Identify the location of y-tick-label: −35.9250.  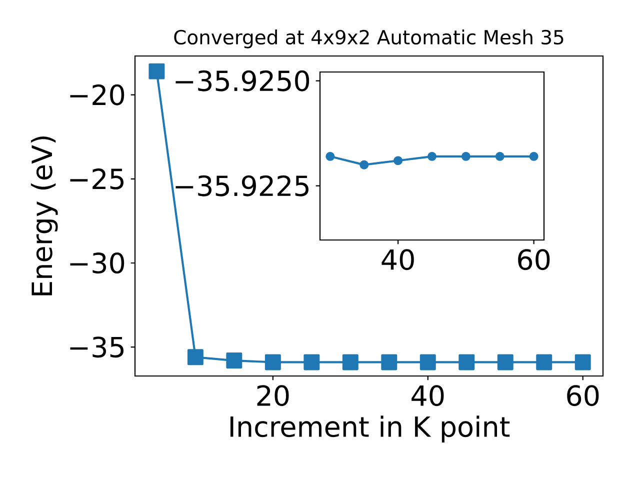
(243, 81).